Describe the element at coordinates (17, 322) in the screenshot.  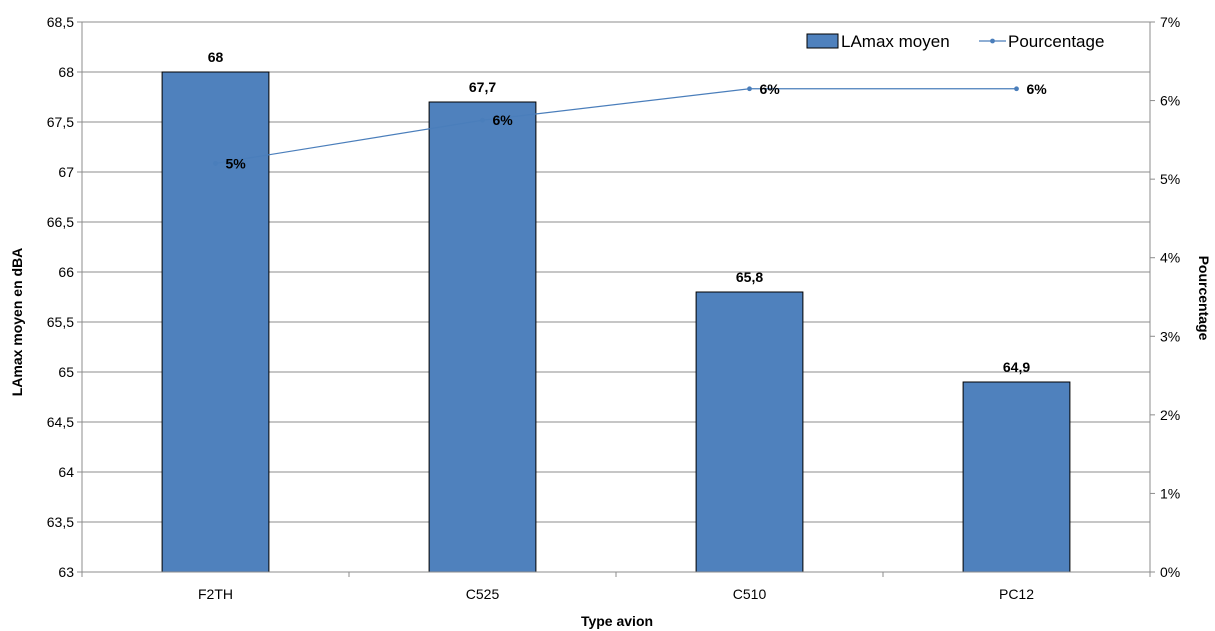
I see `y-axis-title: LAmax moyen en dBA` at that location.